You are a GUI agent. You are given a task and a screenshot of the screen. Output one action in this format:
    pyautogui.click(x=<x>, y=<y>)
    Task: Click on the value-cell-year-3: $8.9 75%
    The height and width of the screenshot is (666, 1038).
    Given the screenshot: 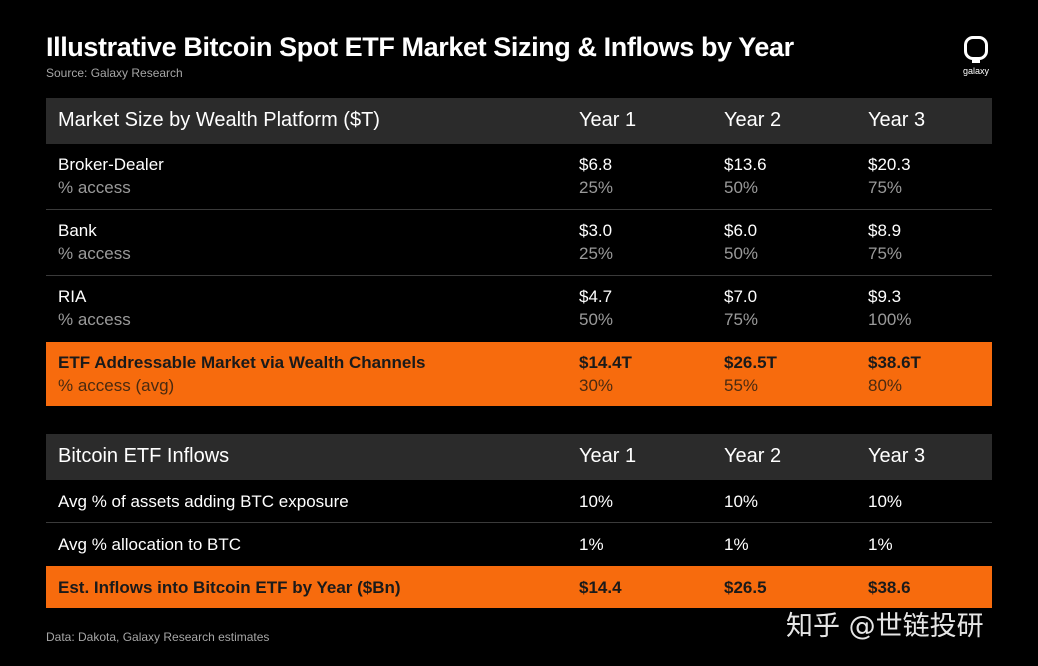 What is the action you would take?
    pyautogui.click(x=885, y=242)
    